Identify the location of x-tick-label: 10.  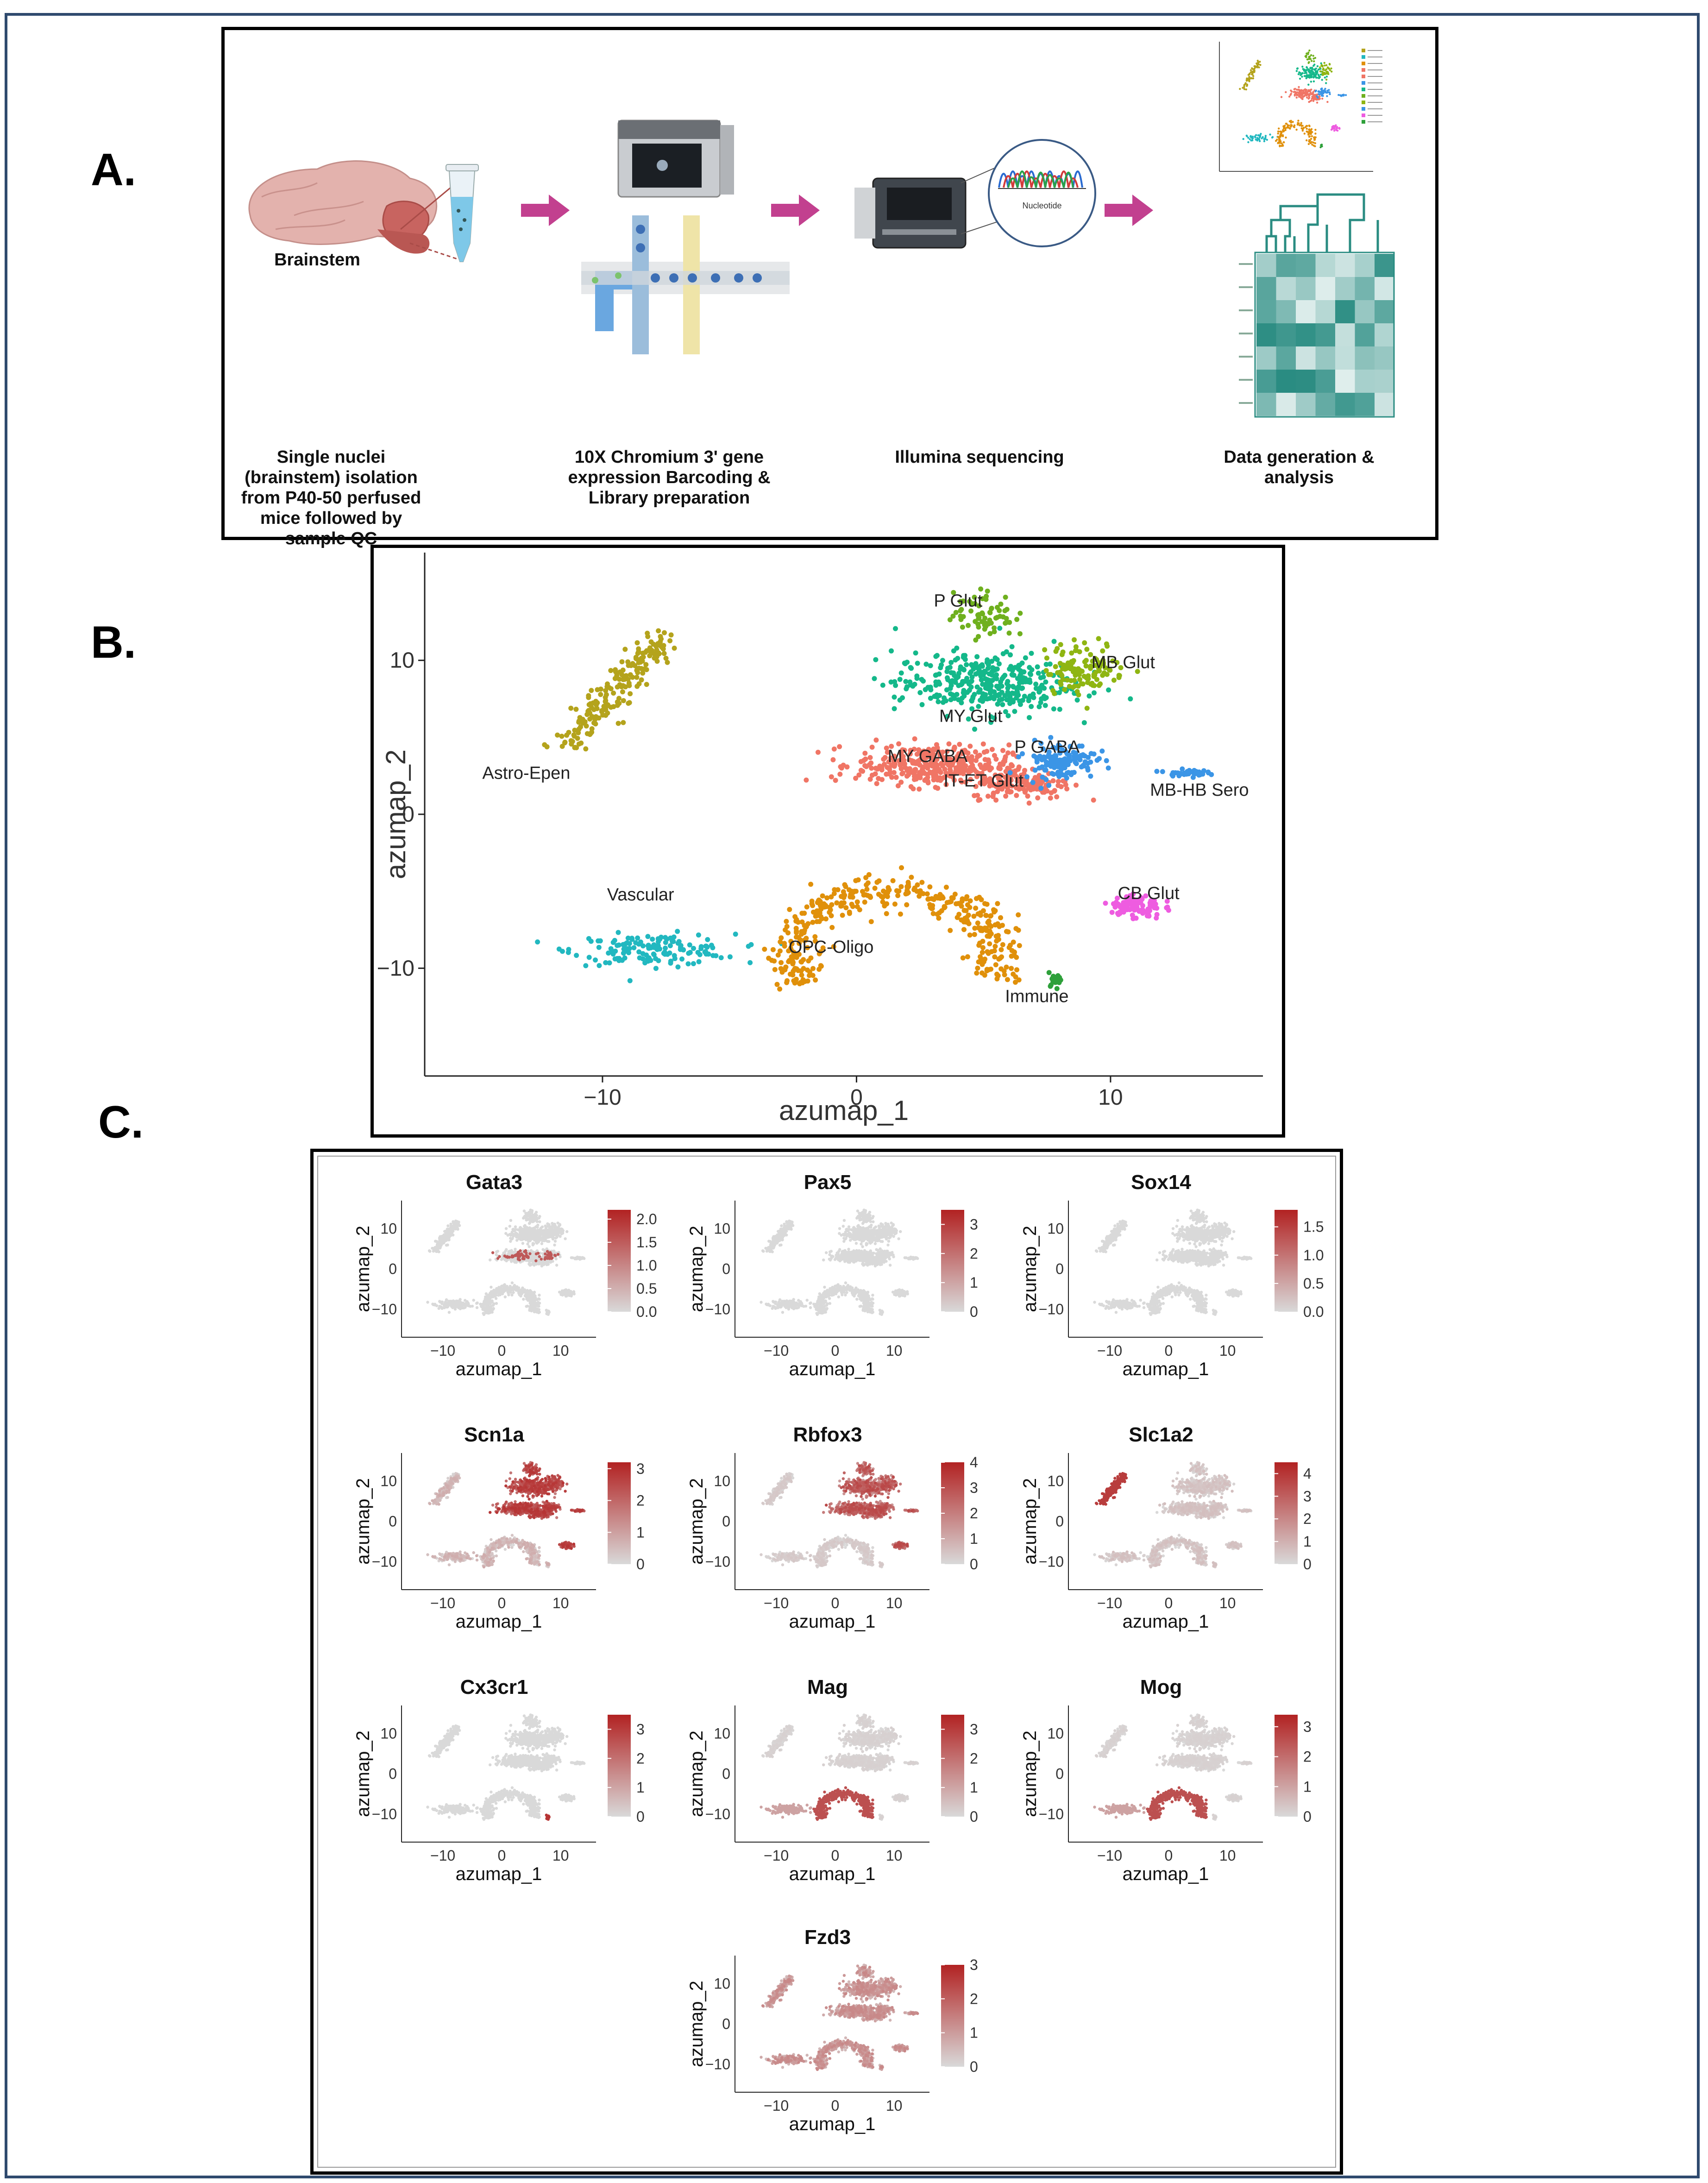
(1110, 1097).